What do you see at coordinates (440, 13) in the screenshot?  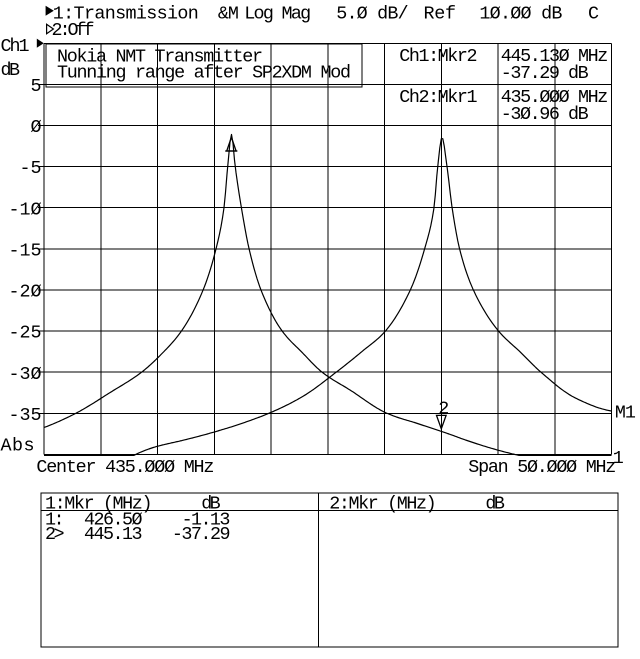 I see `svg-text: Ref` at bounding box center [440, 13].